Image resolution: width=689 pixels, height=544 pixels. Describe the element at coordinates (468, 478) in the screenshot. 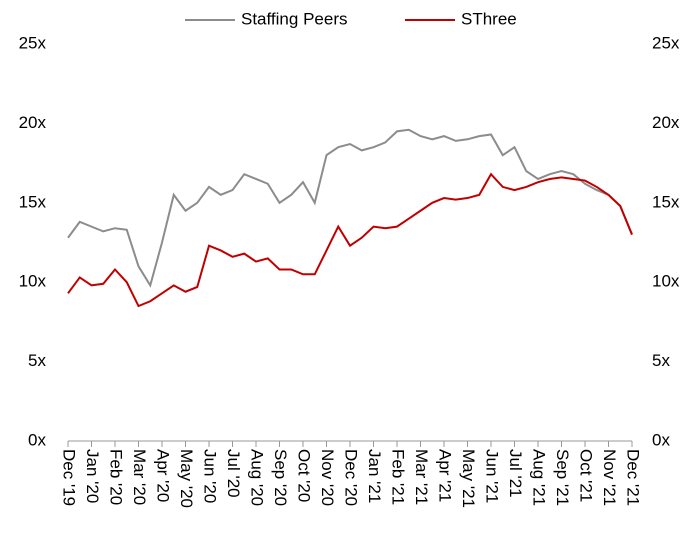

I see `x-tick-label: May '21` at that location.